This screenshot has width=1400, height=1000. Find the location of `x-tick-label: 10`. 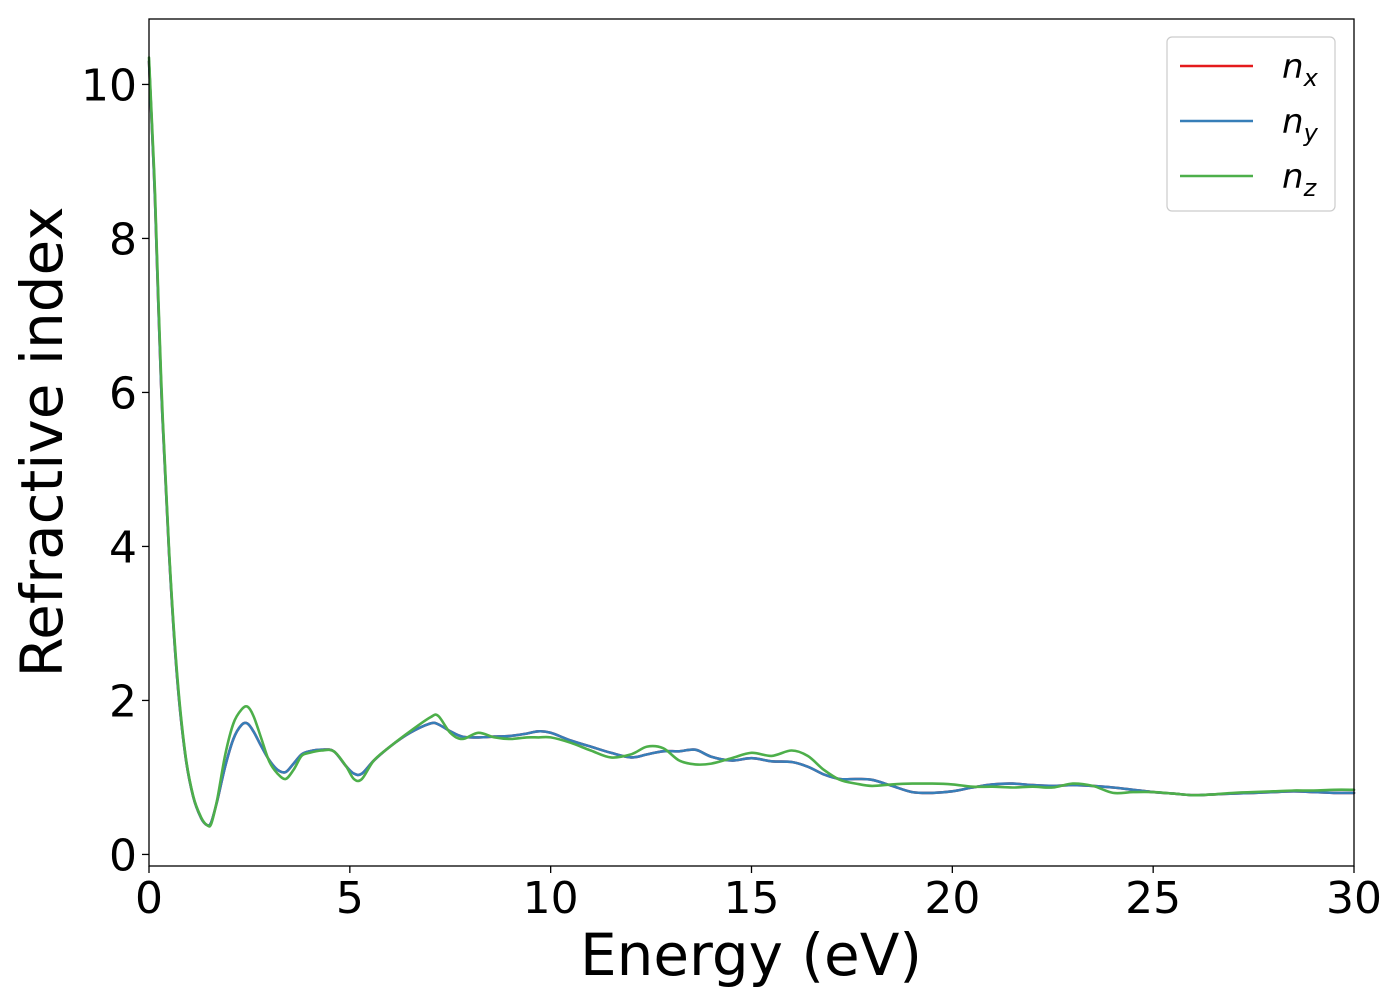

x-tick-label: 10 is located at coordinates (551, 898).